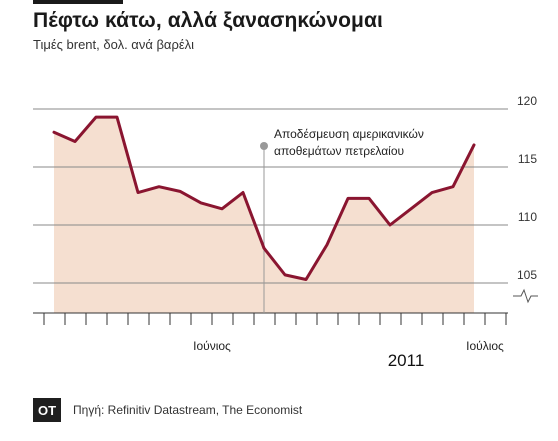  I want to click on x-month-label: Ιούνιος, so click(212, 346).